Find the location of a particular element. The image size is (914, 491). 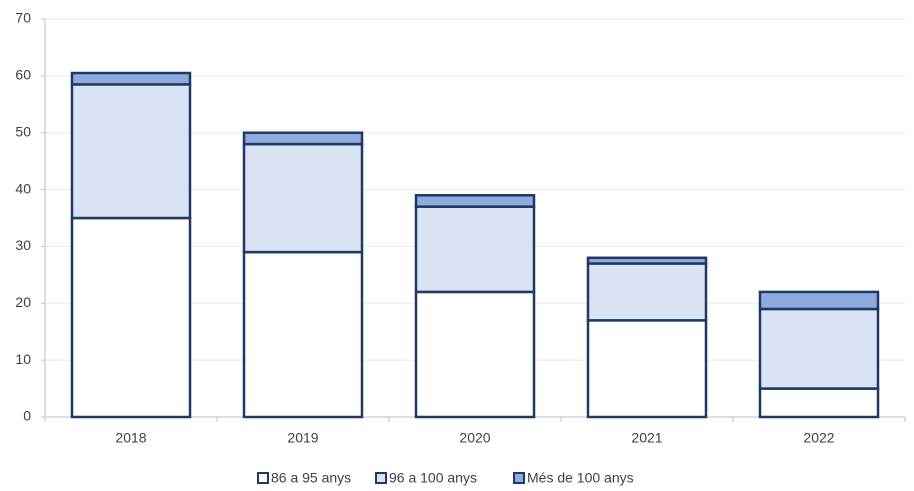

legend-label: Més de 100 anys is located at coordinates (580, 478).